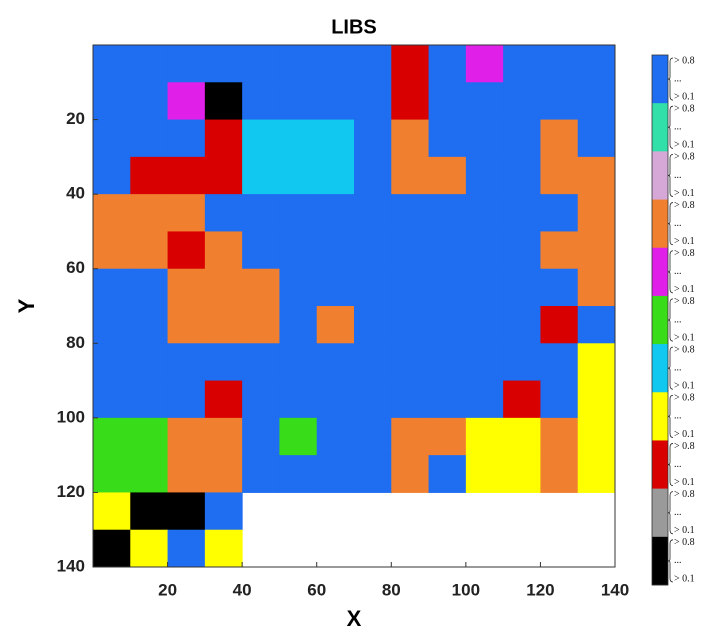 The height and width of the screenshot is (640, 723). I want to click on y-axis-label: Y, so click(26, 305).